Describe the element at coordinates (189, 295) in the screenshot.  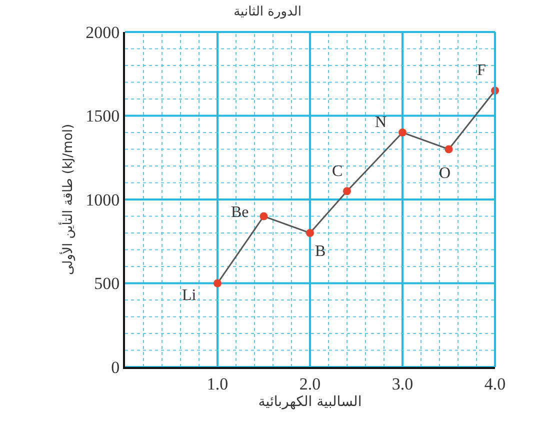
I see `annotation: Li` at that location.